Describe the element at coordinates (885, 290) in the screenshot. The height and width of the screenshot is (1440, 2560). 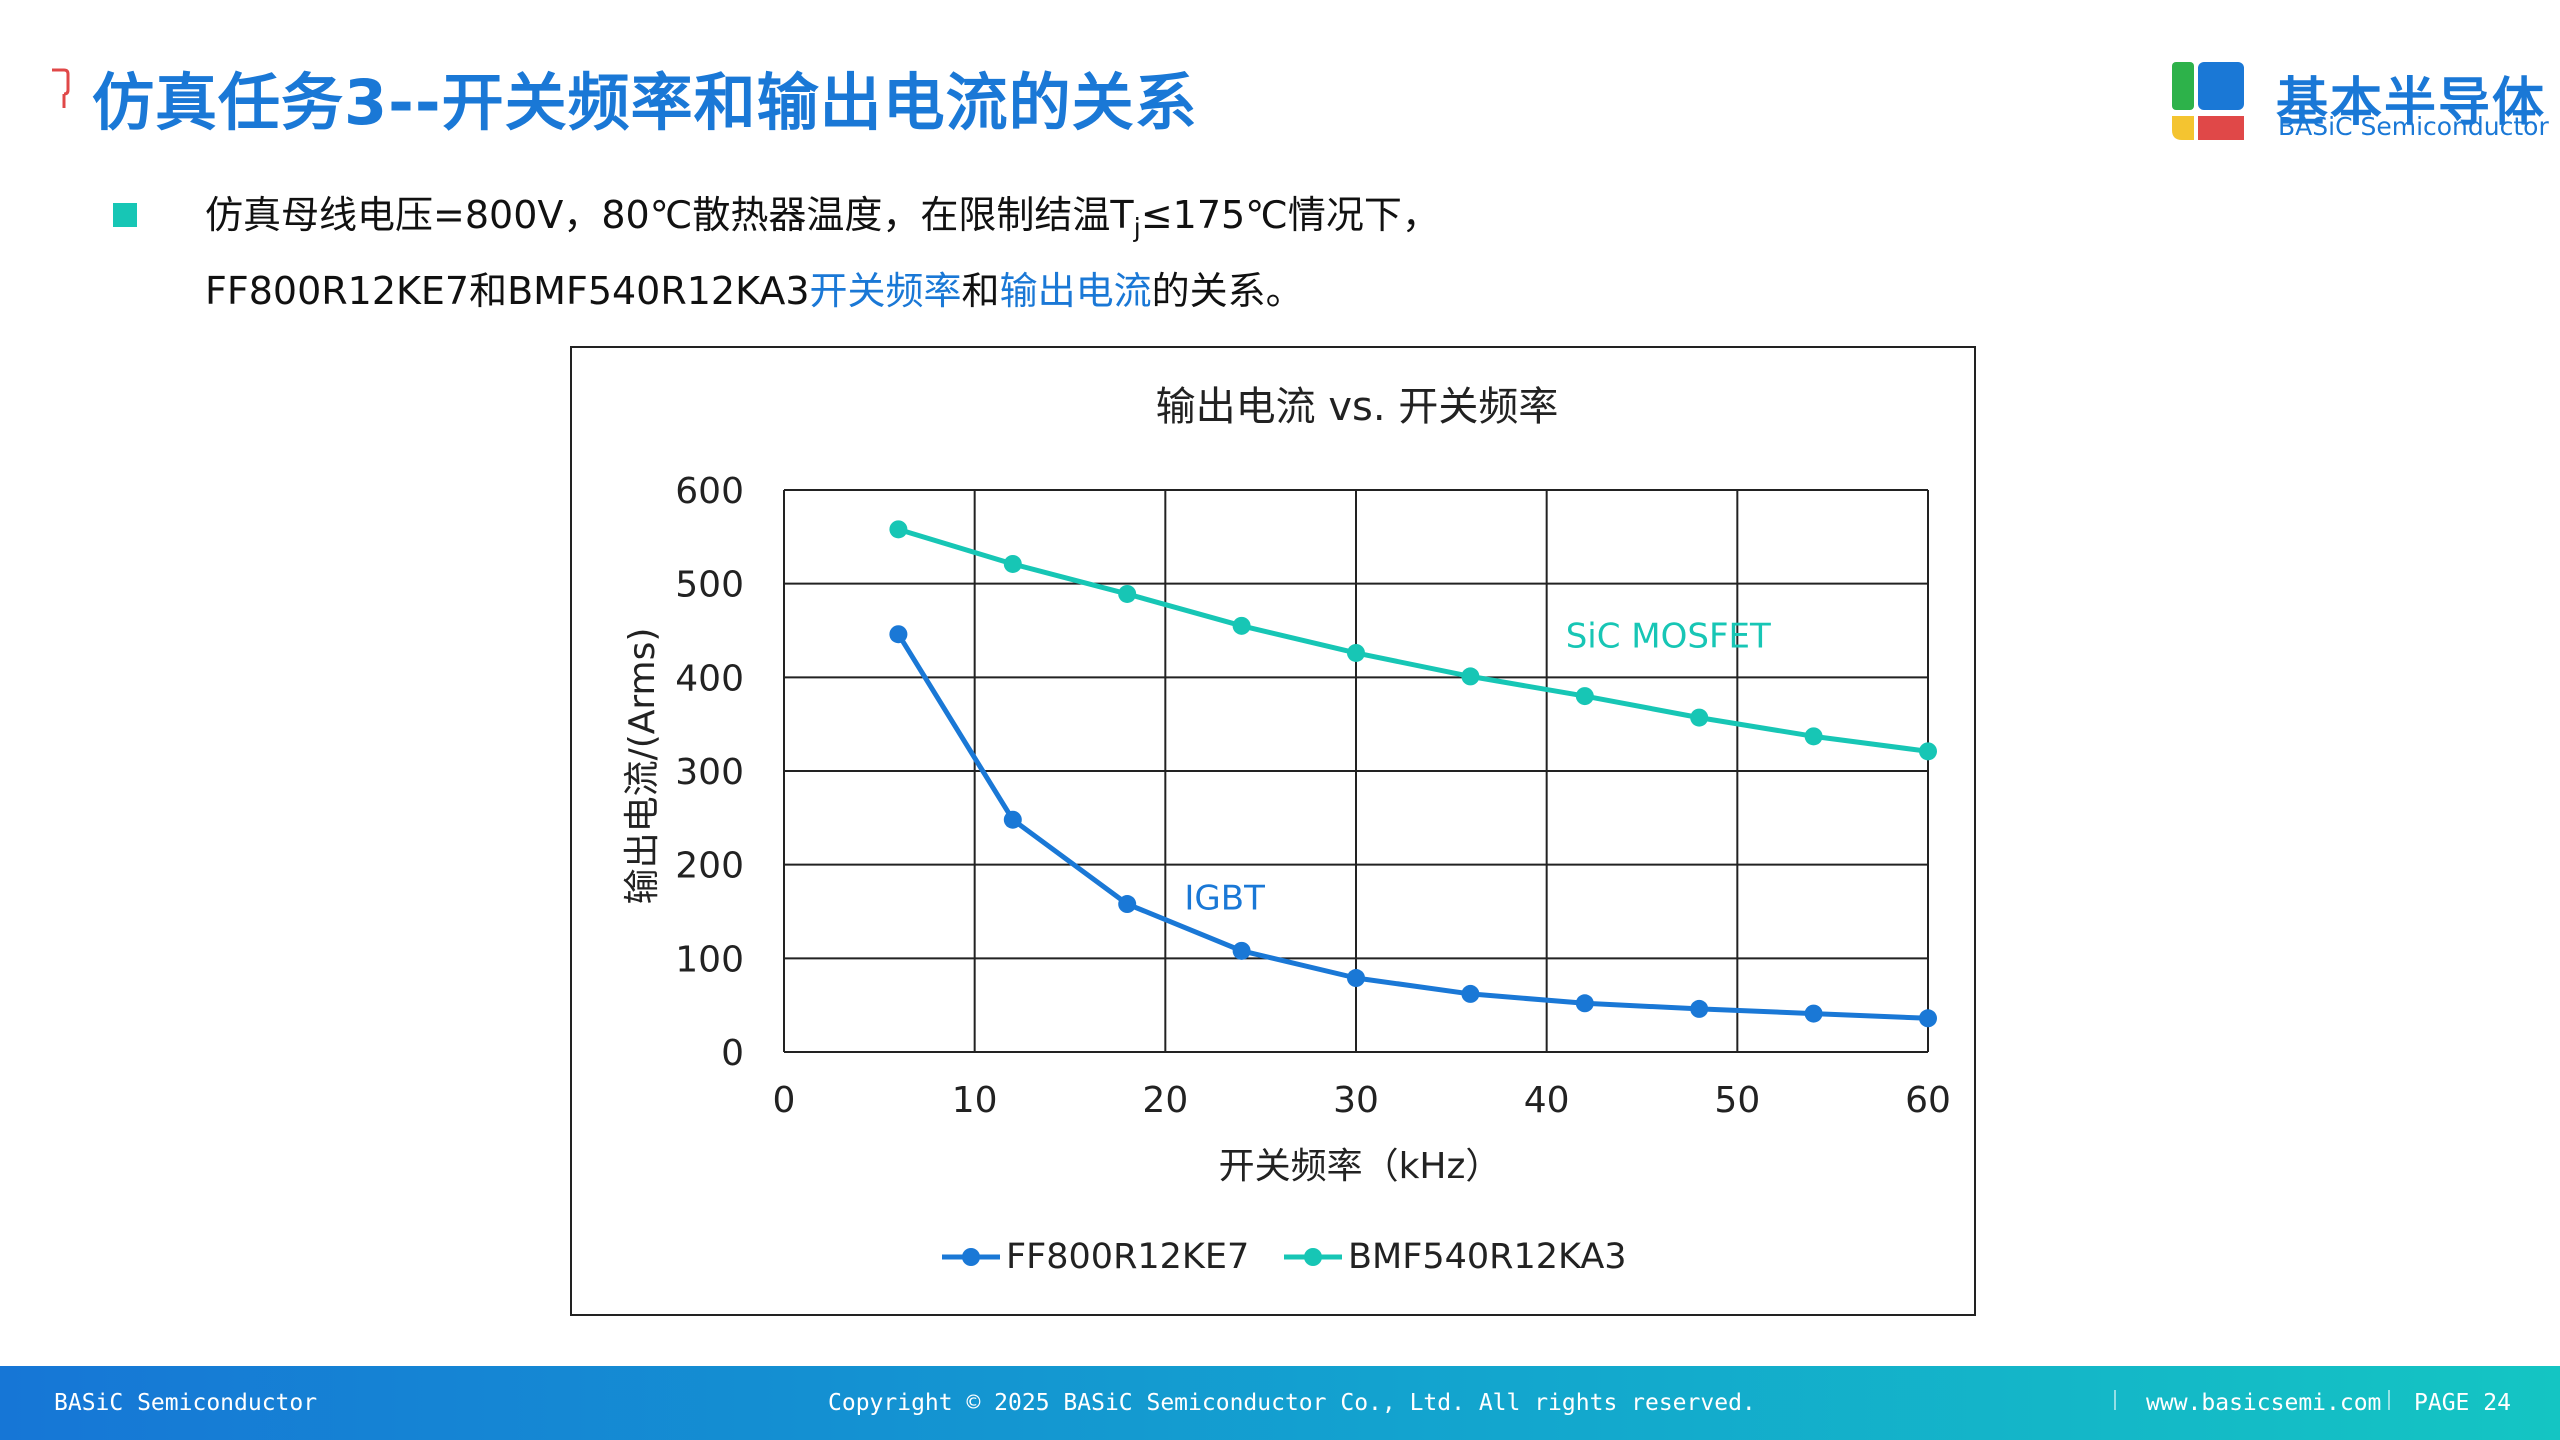
I see `highlight-switching-frequency: 开关频率` at that location.